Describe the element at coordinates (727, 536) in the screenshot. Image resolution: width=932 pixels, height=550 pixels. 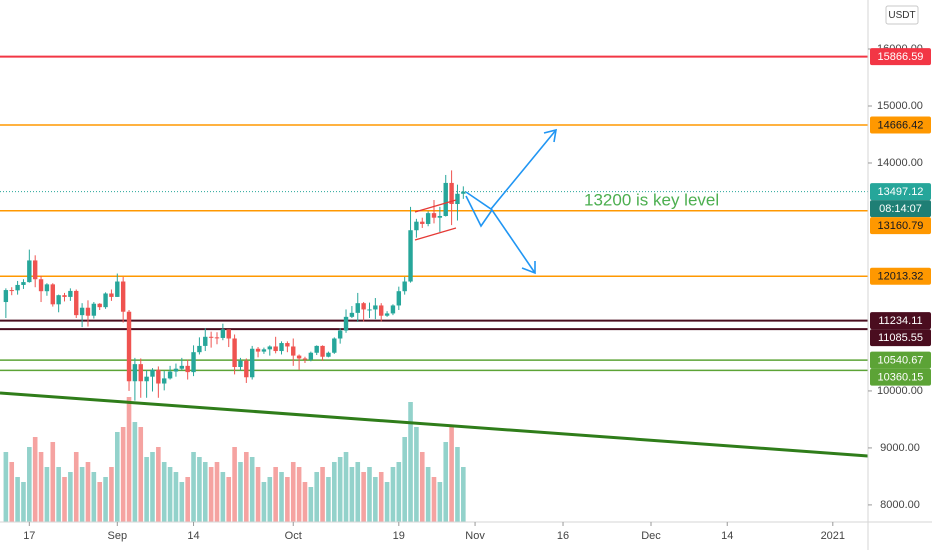
I see `x-tick-label: 14` at that location.